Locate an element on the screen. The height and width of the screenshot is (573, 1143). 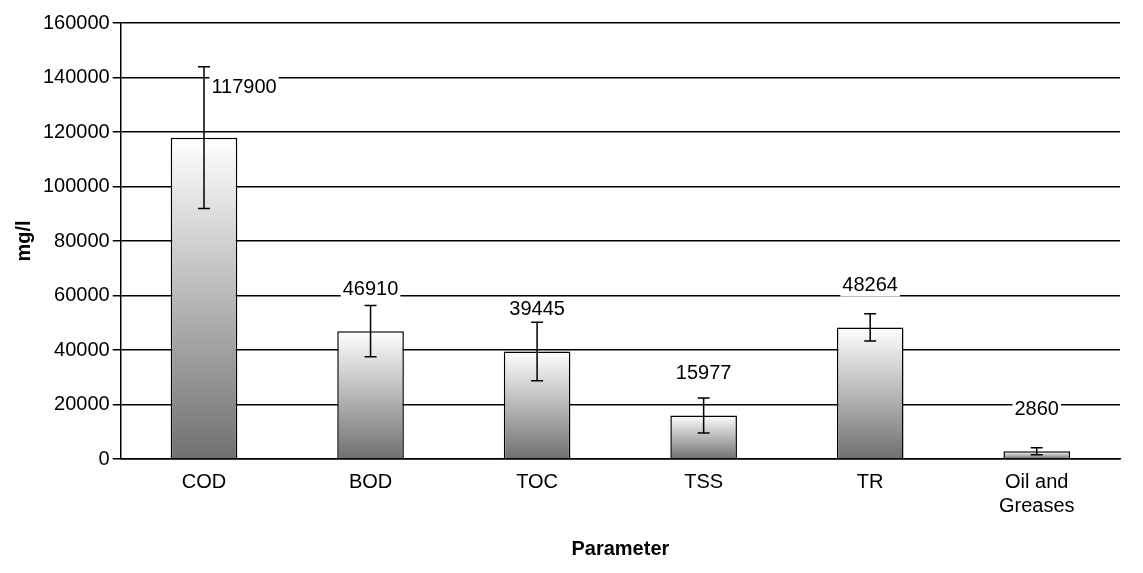
data-label: 15977 is located at coordinates (703, 371).